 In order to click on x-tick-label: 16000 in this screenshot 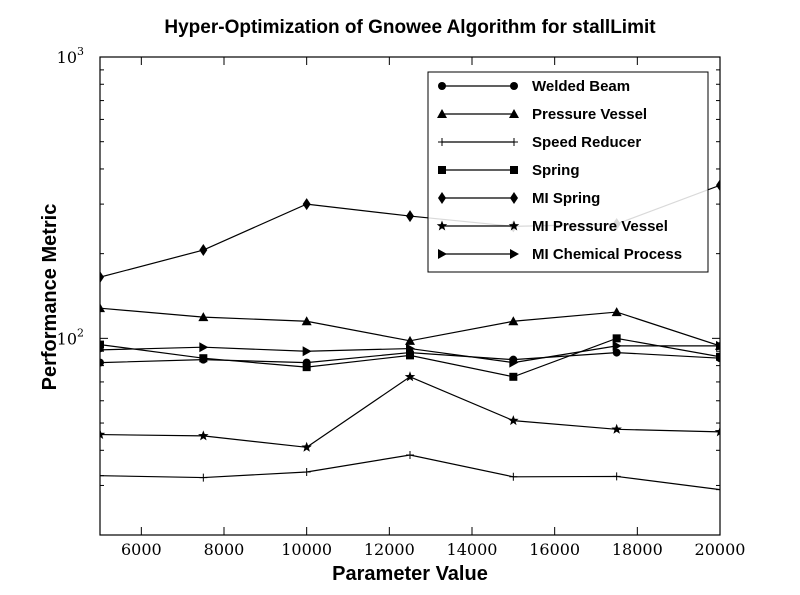, I will do `click(554, 549)`.